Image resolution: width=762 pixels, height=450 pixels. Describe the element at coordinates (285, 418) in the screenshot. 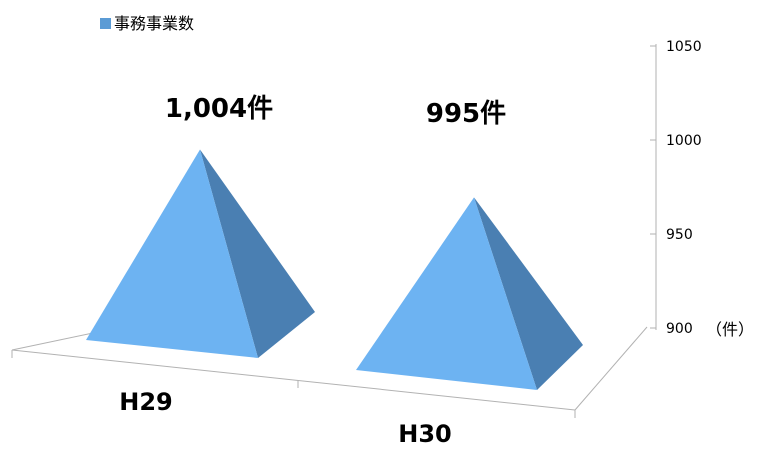

I see `category-axis: H29 H30` at that location.